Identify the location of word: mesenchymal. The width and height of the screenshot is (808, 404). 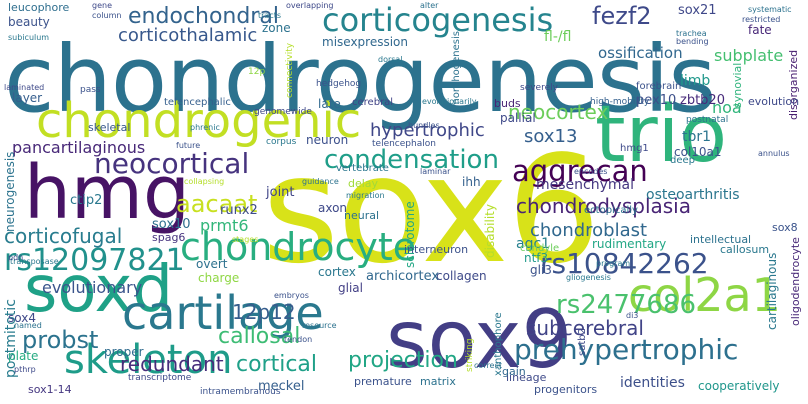
(585, 185).